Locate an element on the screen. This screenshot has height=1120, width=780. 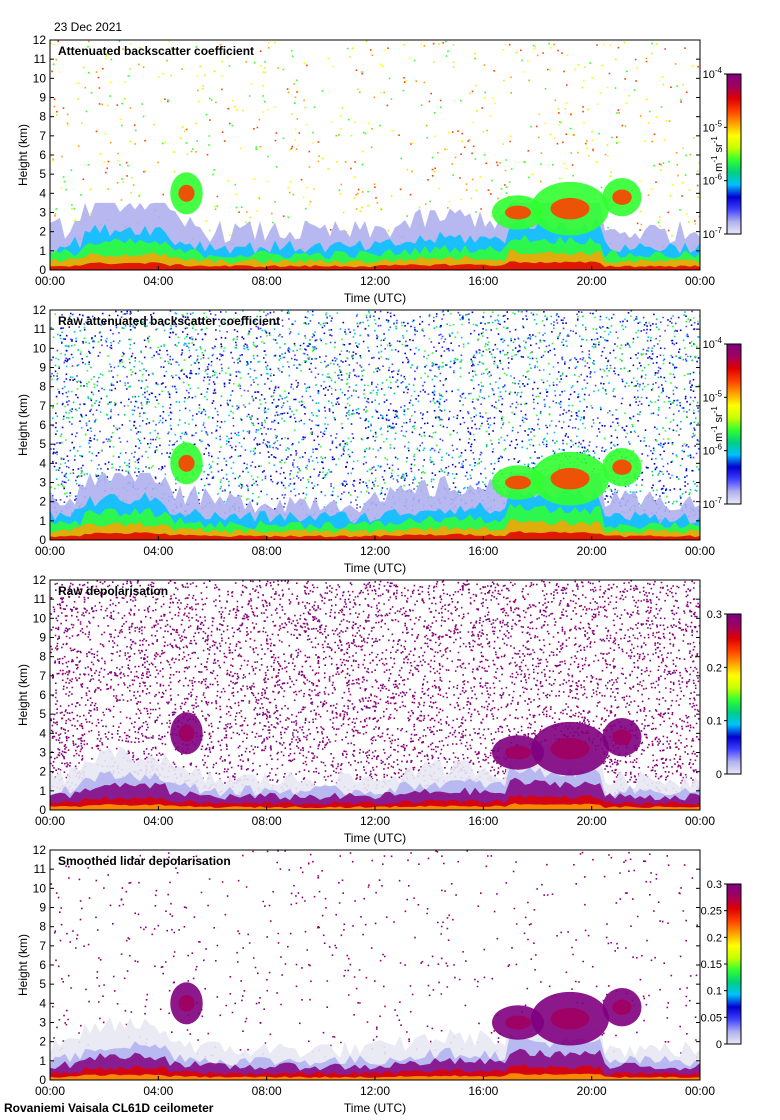
panel-title: Attenuated backscatter coefficient is located at coordinates (156, 51).